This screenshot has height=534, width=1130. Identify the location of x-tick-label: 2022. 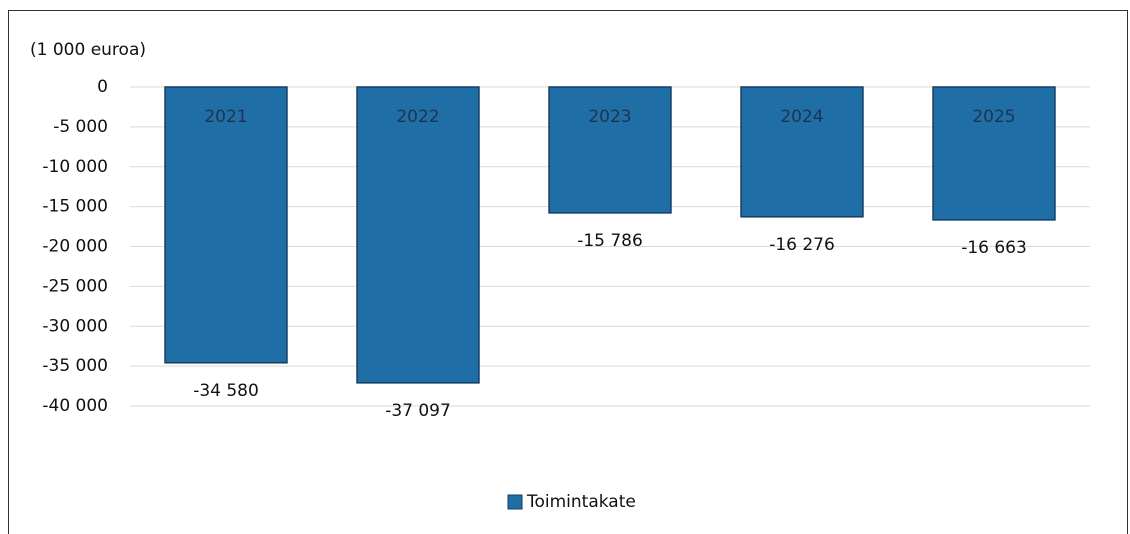
(417, 117).